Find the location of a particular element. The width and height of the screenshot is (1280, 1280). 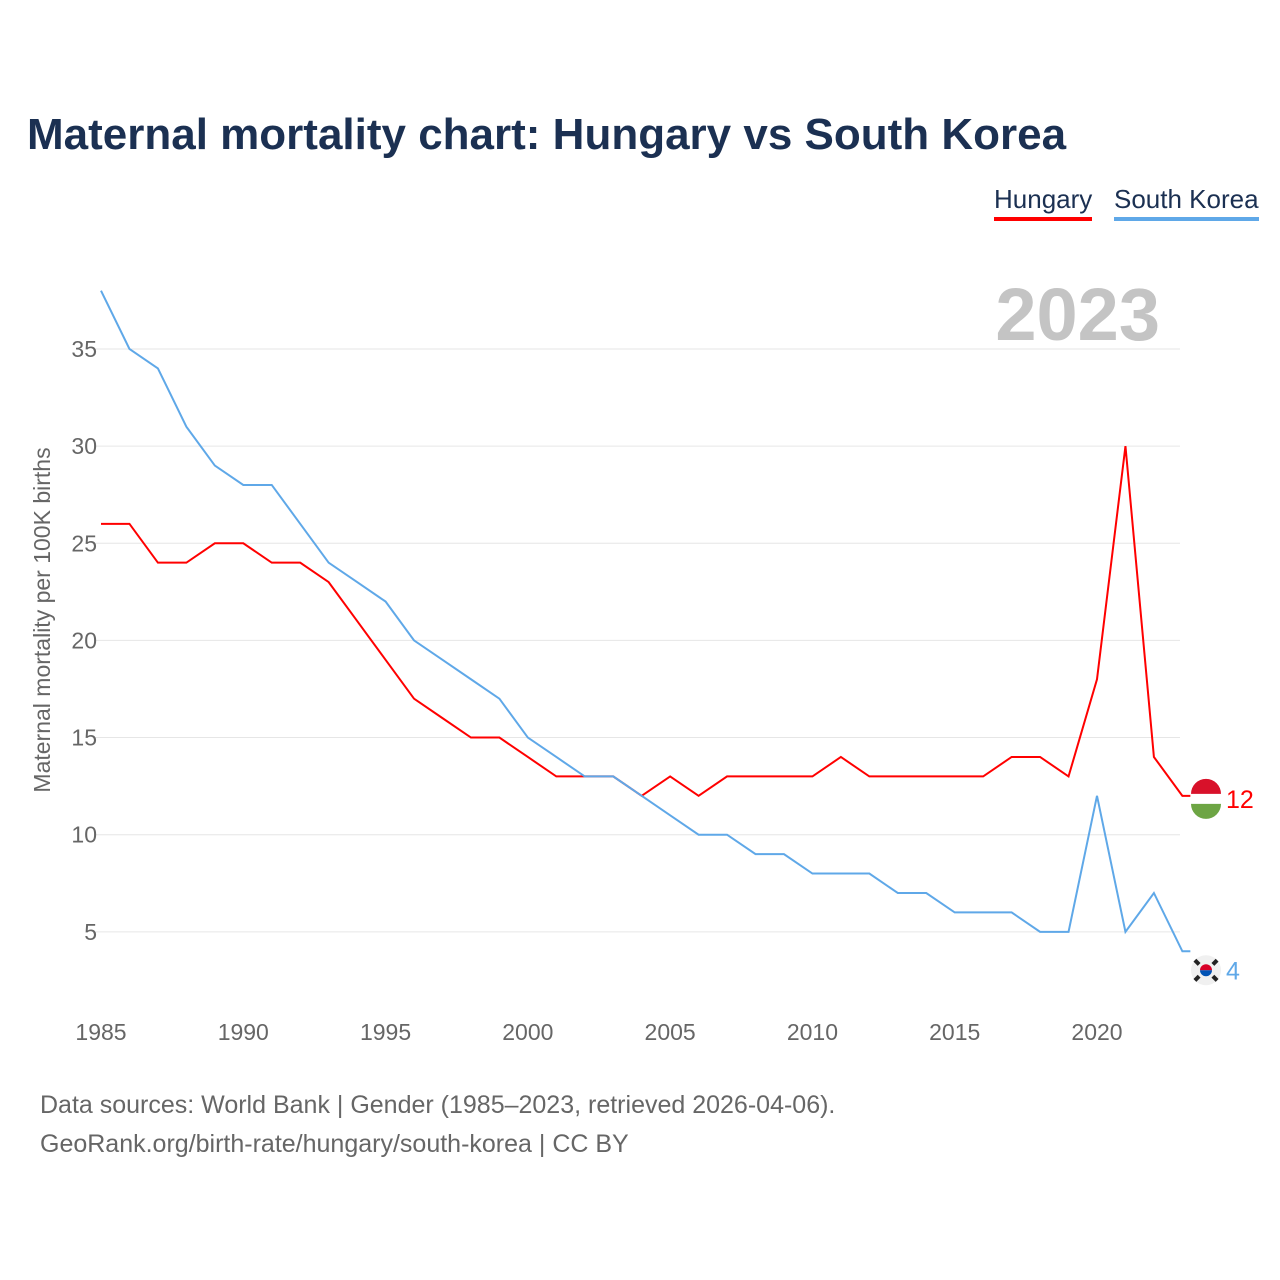

legend-south-korea: South Korea is located at coordinates (1186, 202).